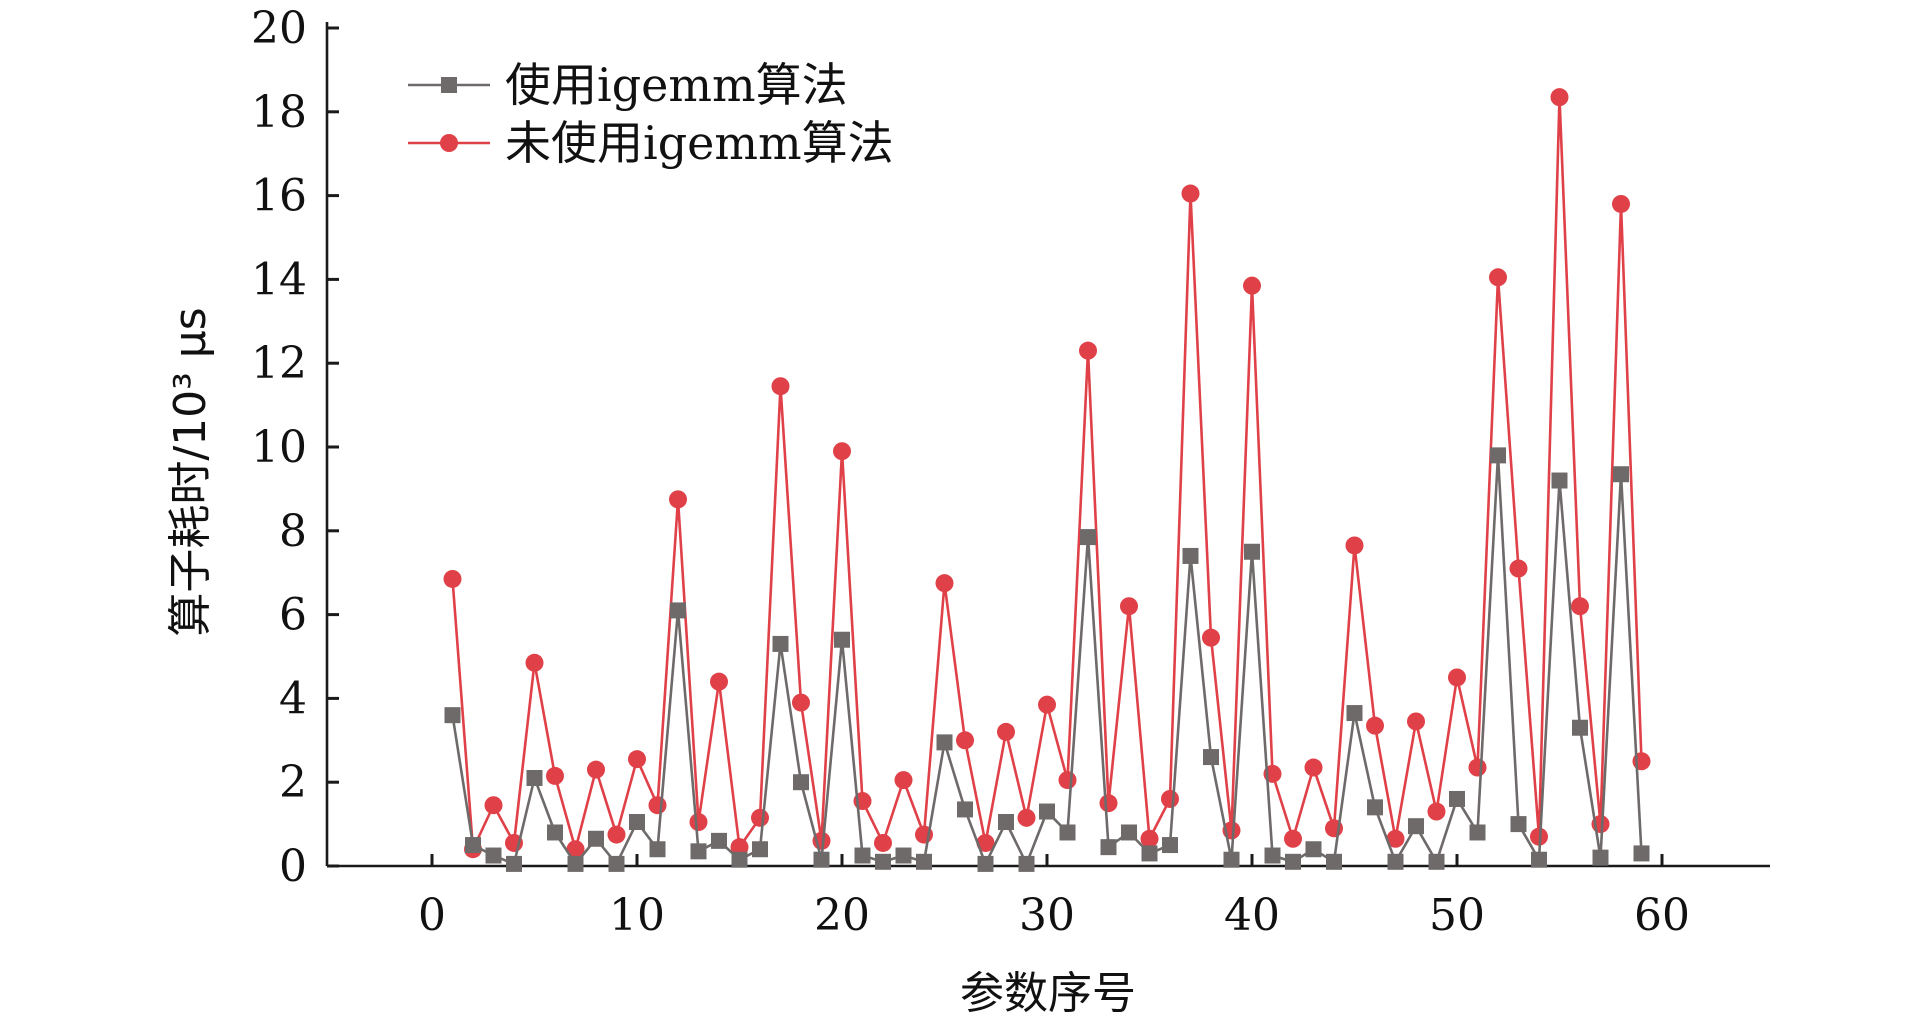 The width and height of the screenshot is (1913, 1016). I want to click on legend-label: 未使用igemm算法, so click(699, 143).